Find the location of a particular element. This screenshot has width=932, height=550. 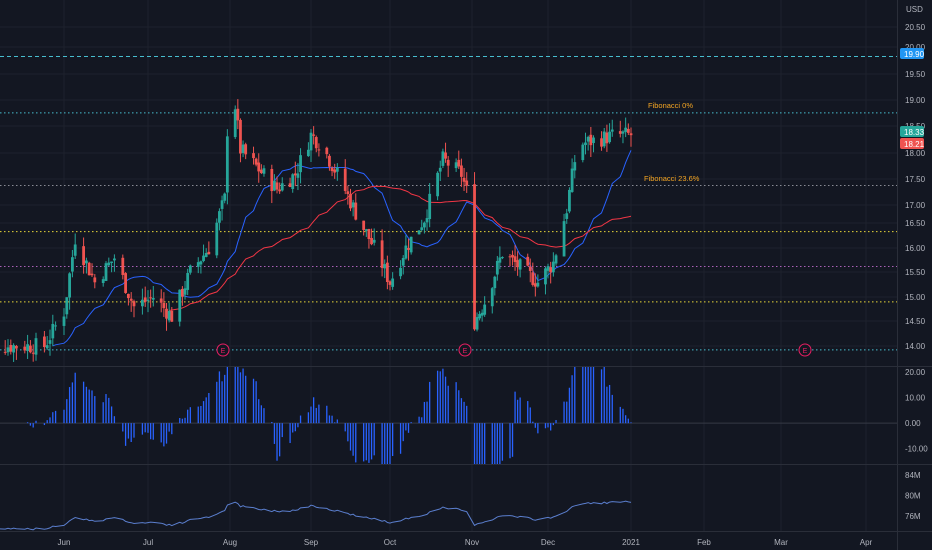

time-tick-label: Jul is located at coordinates (148, 542).